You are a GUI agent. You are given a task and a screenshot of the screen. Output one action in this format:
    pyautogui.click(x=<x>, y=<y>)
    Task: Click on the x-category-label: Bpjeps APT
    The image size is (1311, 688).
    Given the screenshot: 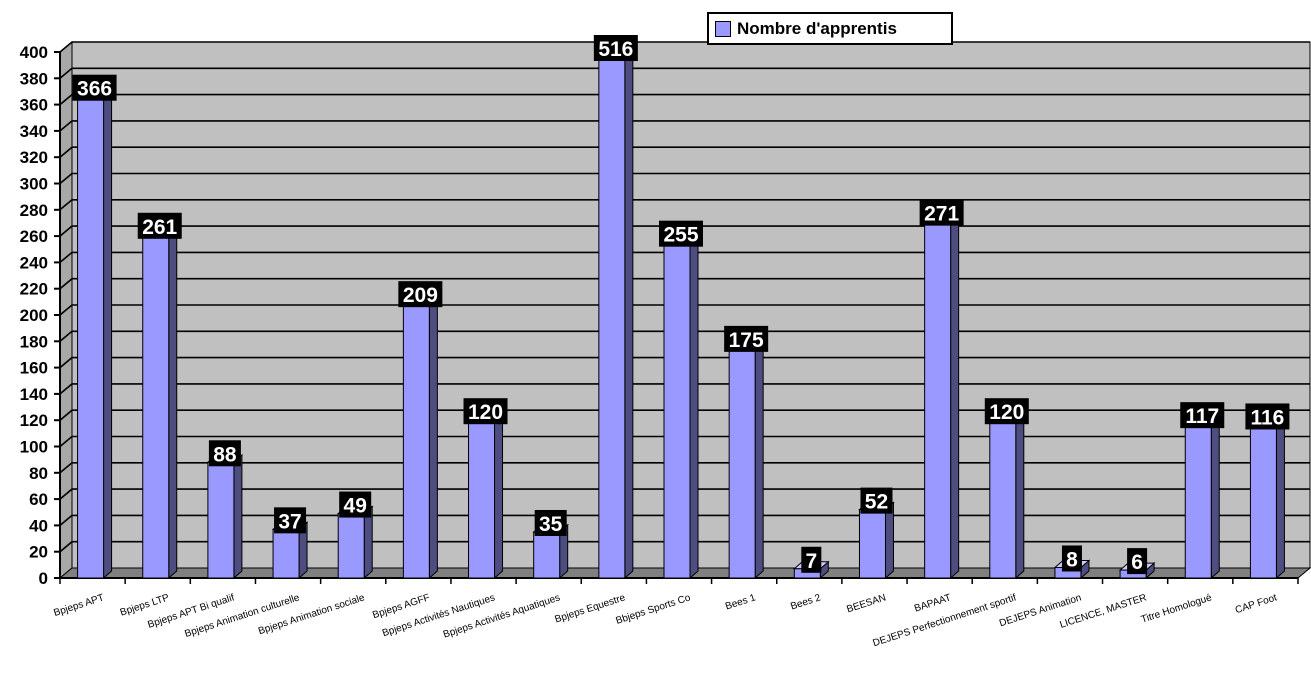 What is the action you would take?
    pyautogui.click(x=78, y=605)
    